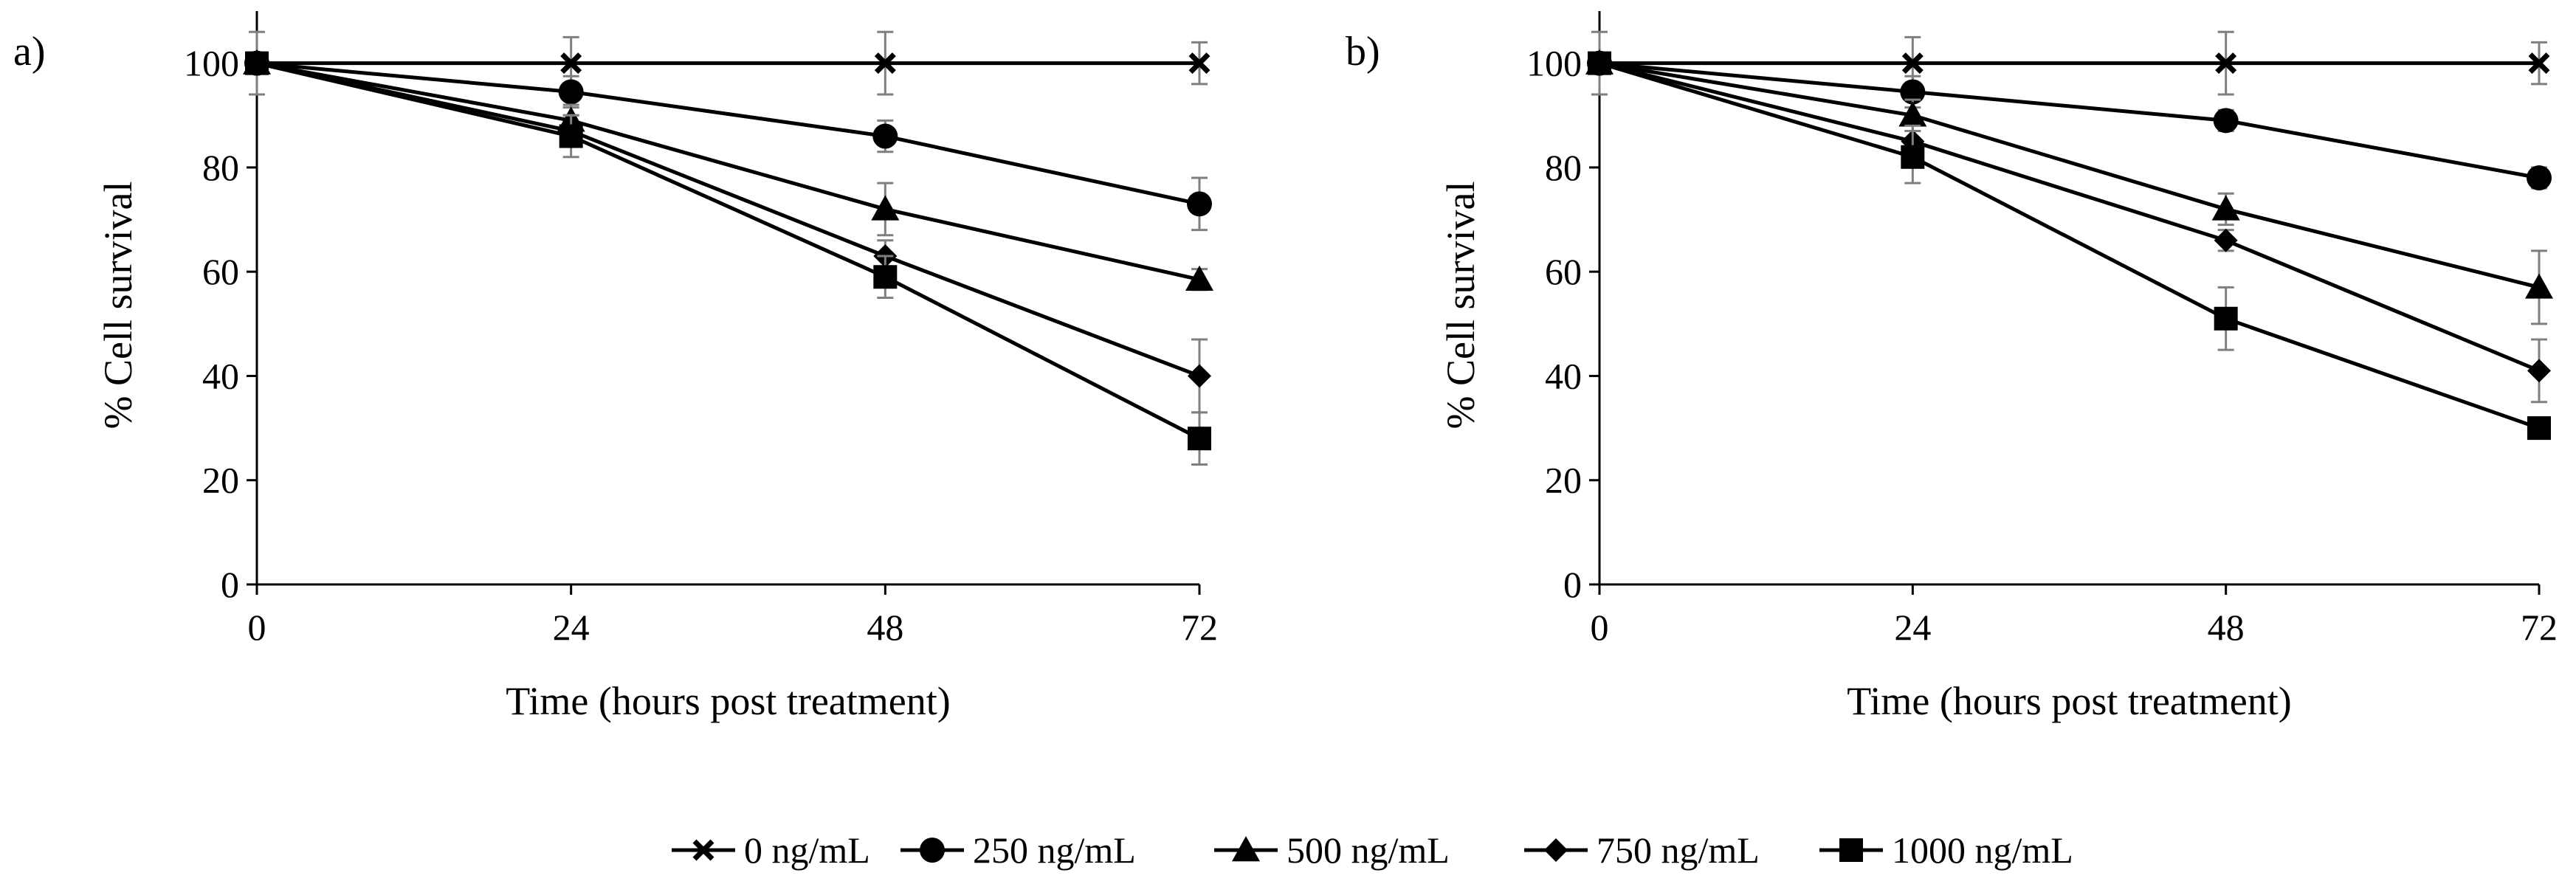 The height and width of the screenshot is (887, 2576). Describe the element at coordinates (30, 52) in the screenshot. I see `panel-label: a)` at that location.